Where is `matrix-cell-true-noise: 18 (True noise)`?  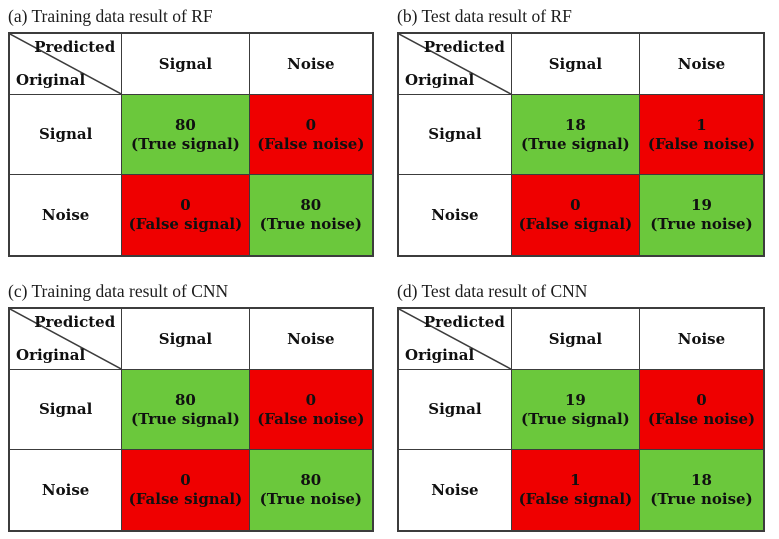 matrix-cell-true-noise: 18 (True noise) is located at coordinates (701, 490).